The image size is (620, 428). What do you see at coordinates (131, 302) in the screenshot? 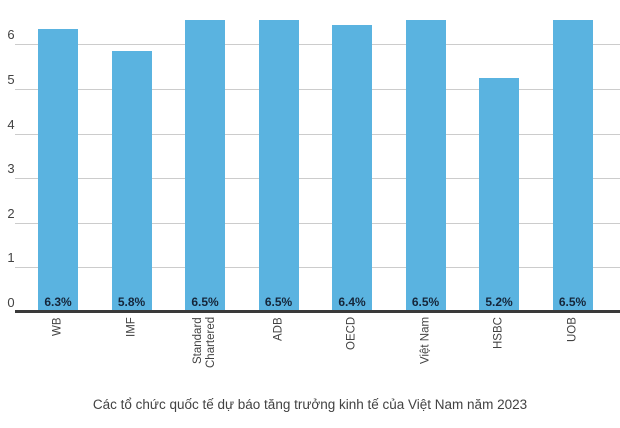
I see `bar-value-label: 5.8%` at bounding box center [131, 302].